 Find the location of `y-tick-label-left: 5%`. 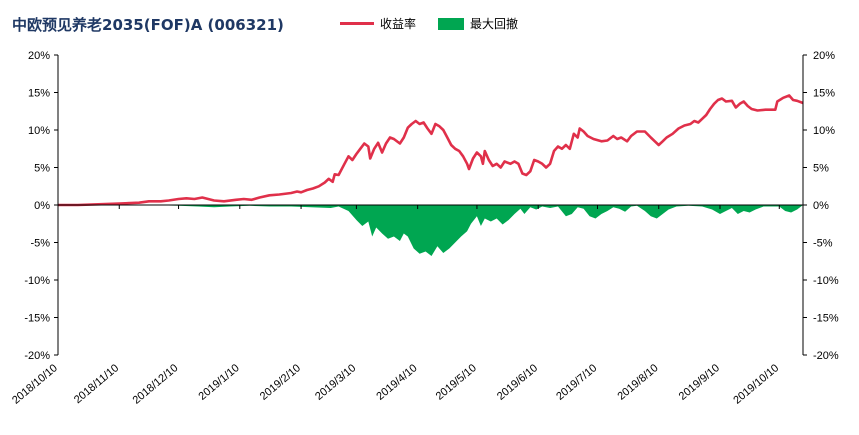

y-tick-label-left: 5% is located at coordinates (42, 169).